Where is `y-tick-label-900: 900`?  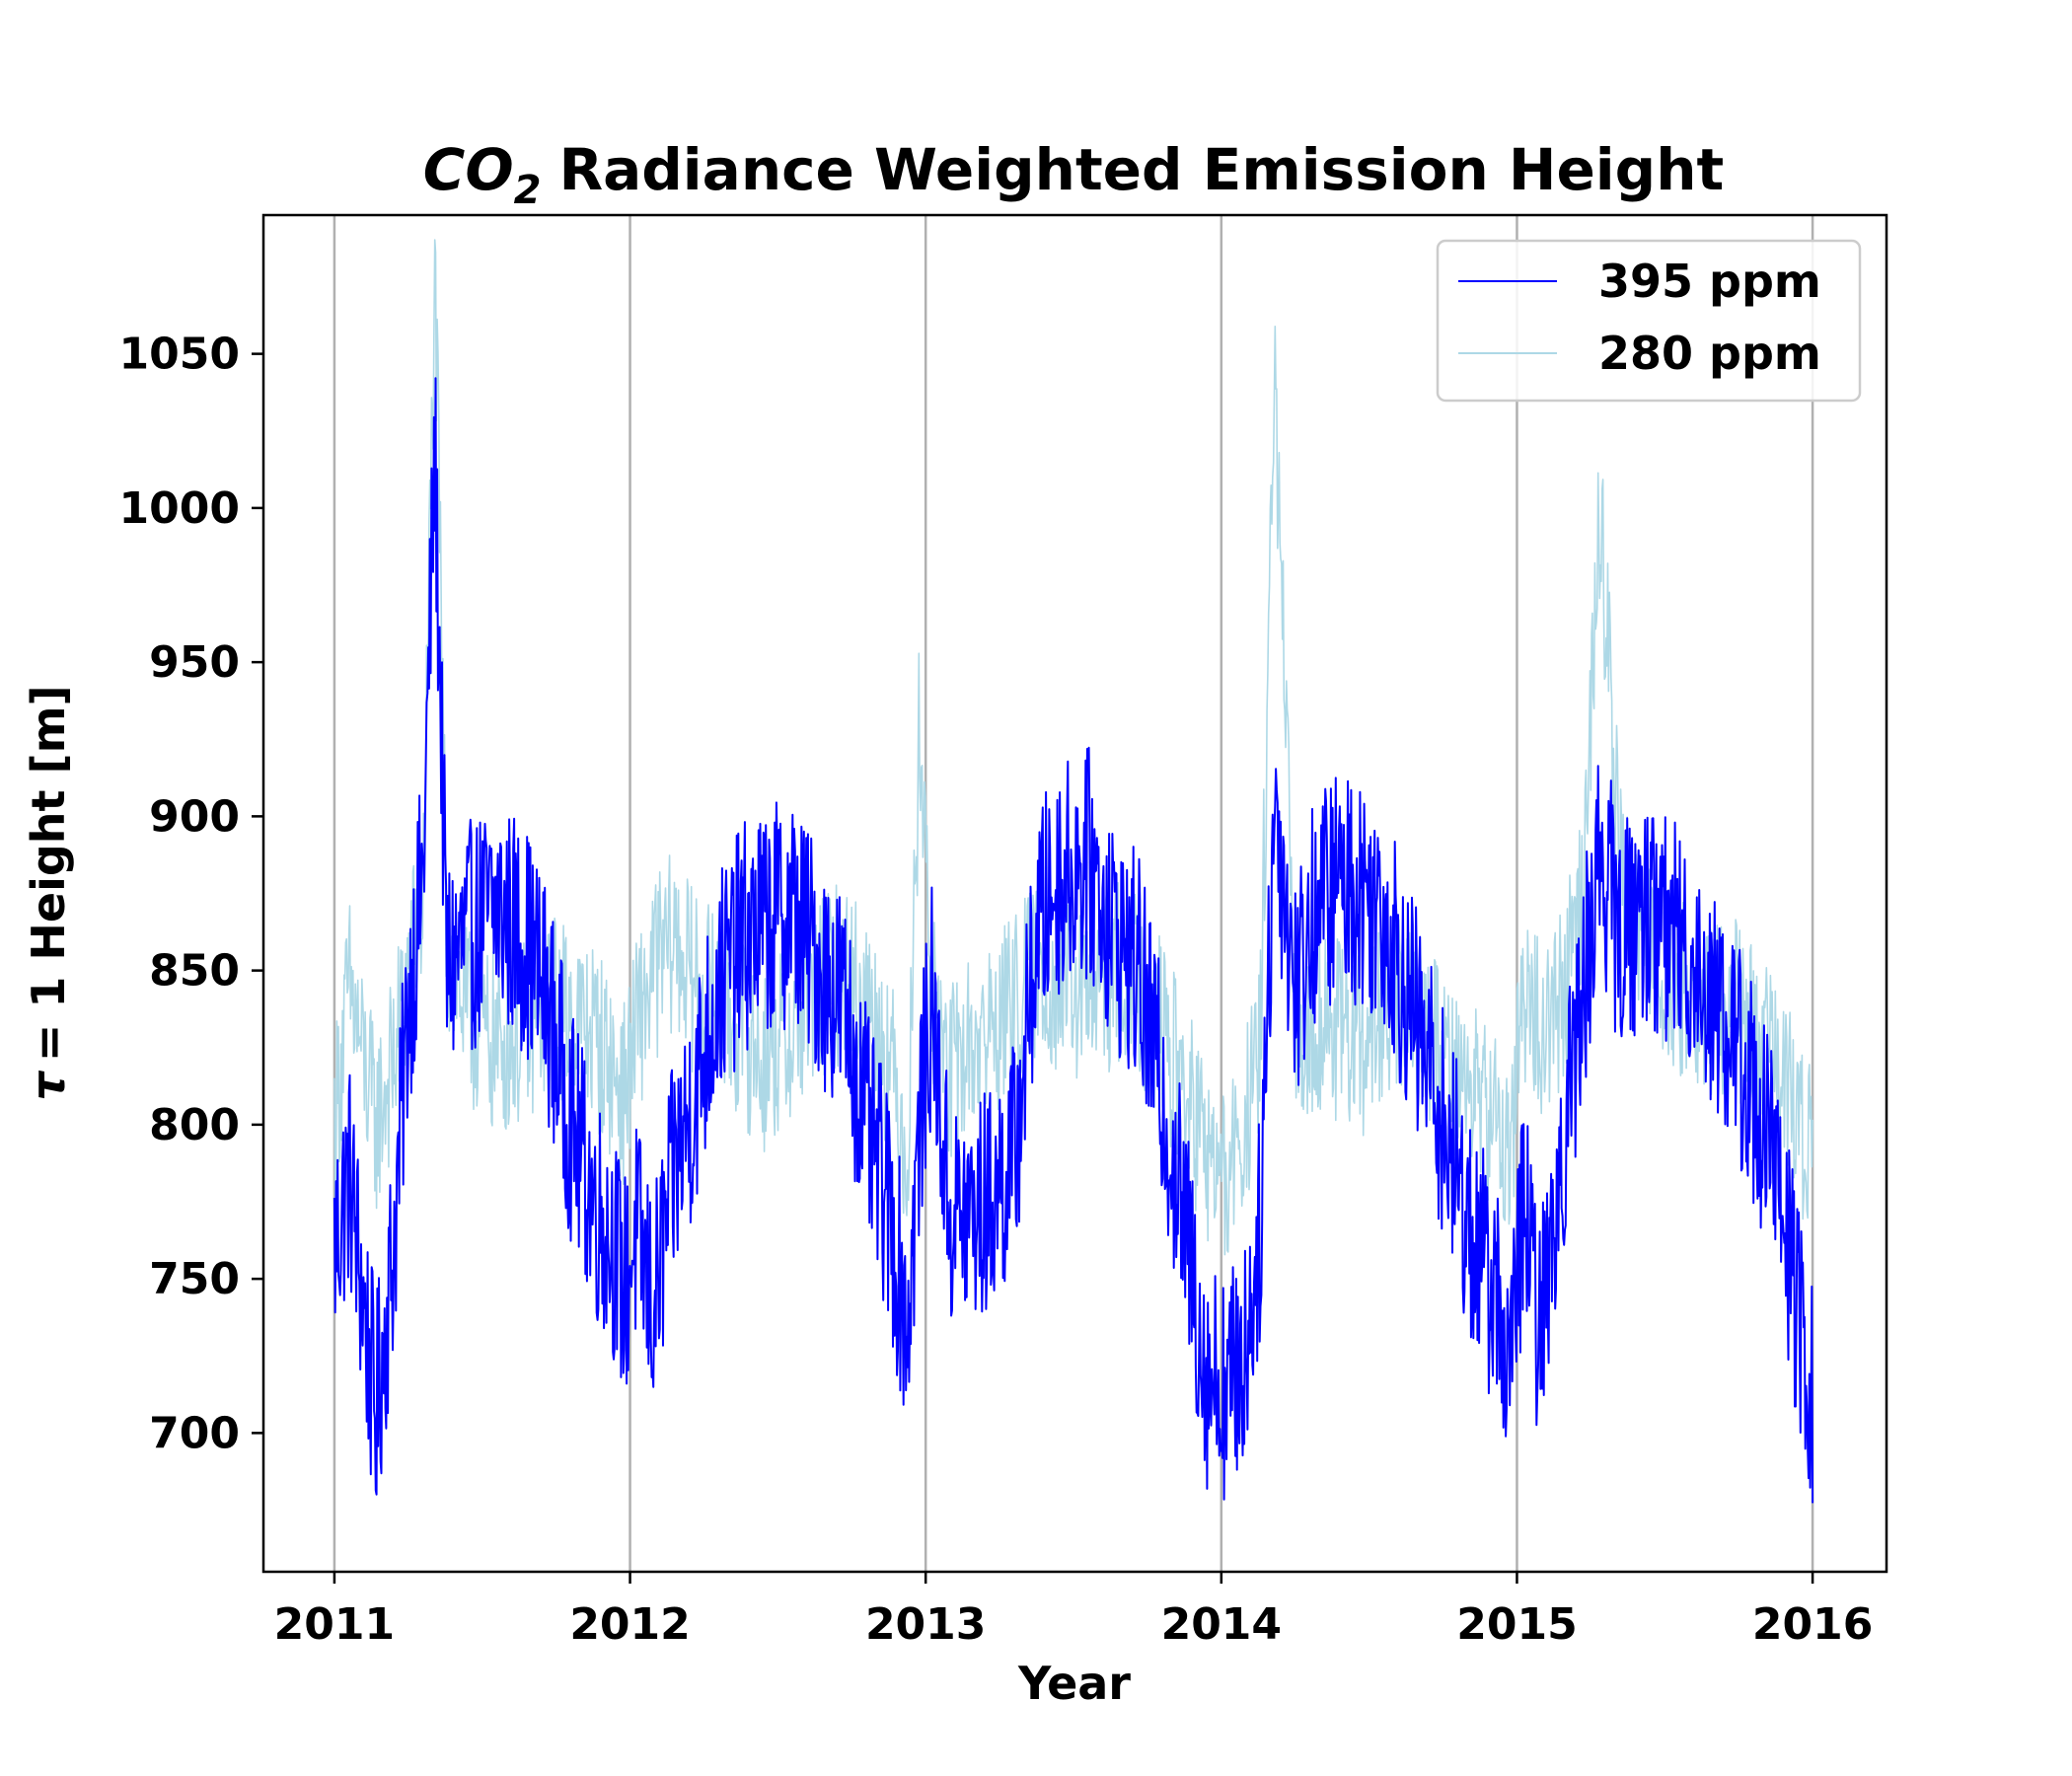
y-tick-label-900: 900 is located at coordinates (194, 817).